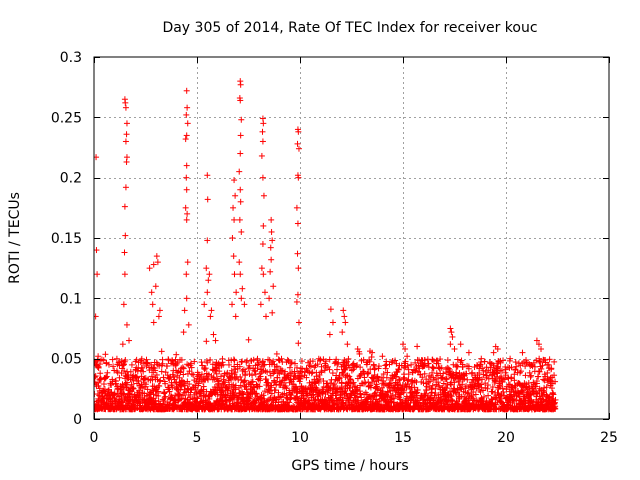 The height and width of the screenshot is (480, 640). Describe the element at coordinates (197, 438) in the screenshot. I see `x-tick-label: 5` at that location.